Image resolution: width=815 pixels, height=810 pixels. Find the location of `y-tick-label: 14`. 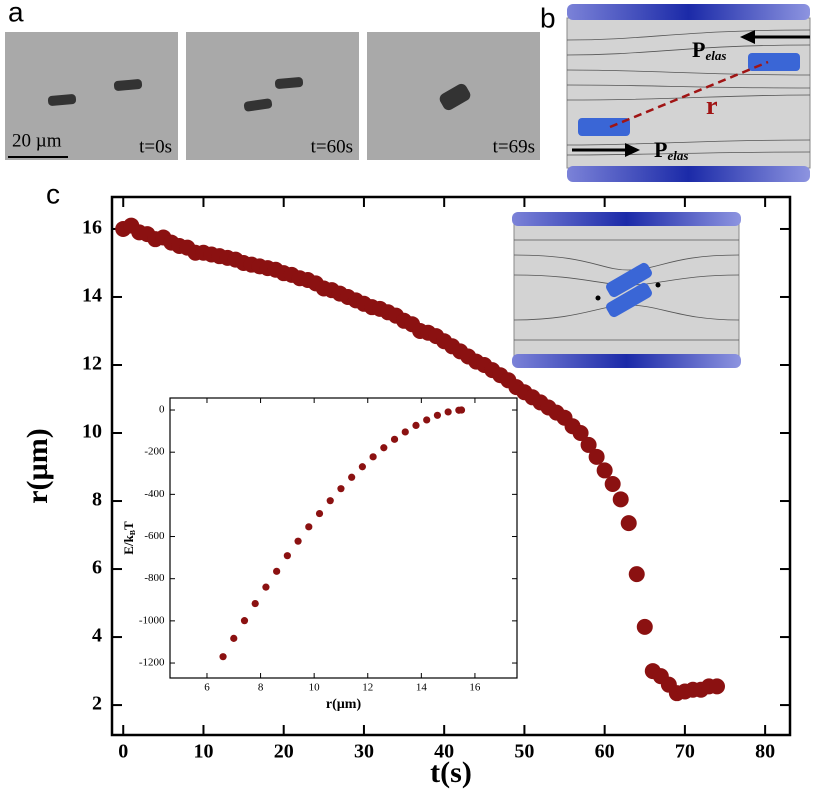

y-tick-label: 14 is located at coordinates (92, 296).